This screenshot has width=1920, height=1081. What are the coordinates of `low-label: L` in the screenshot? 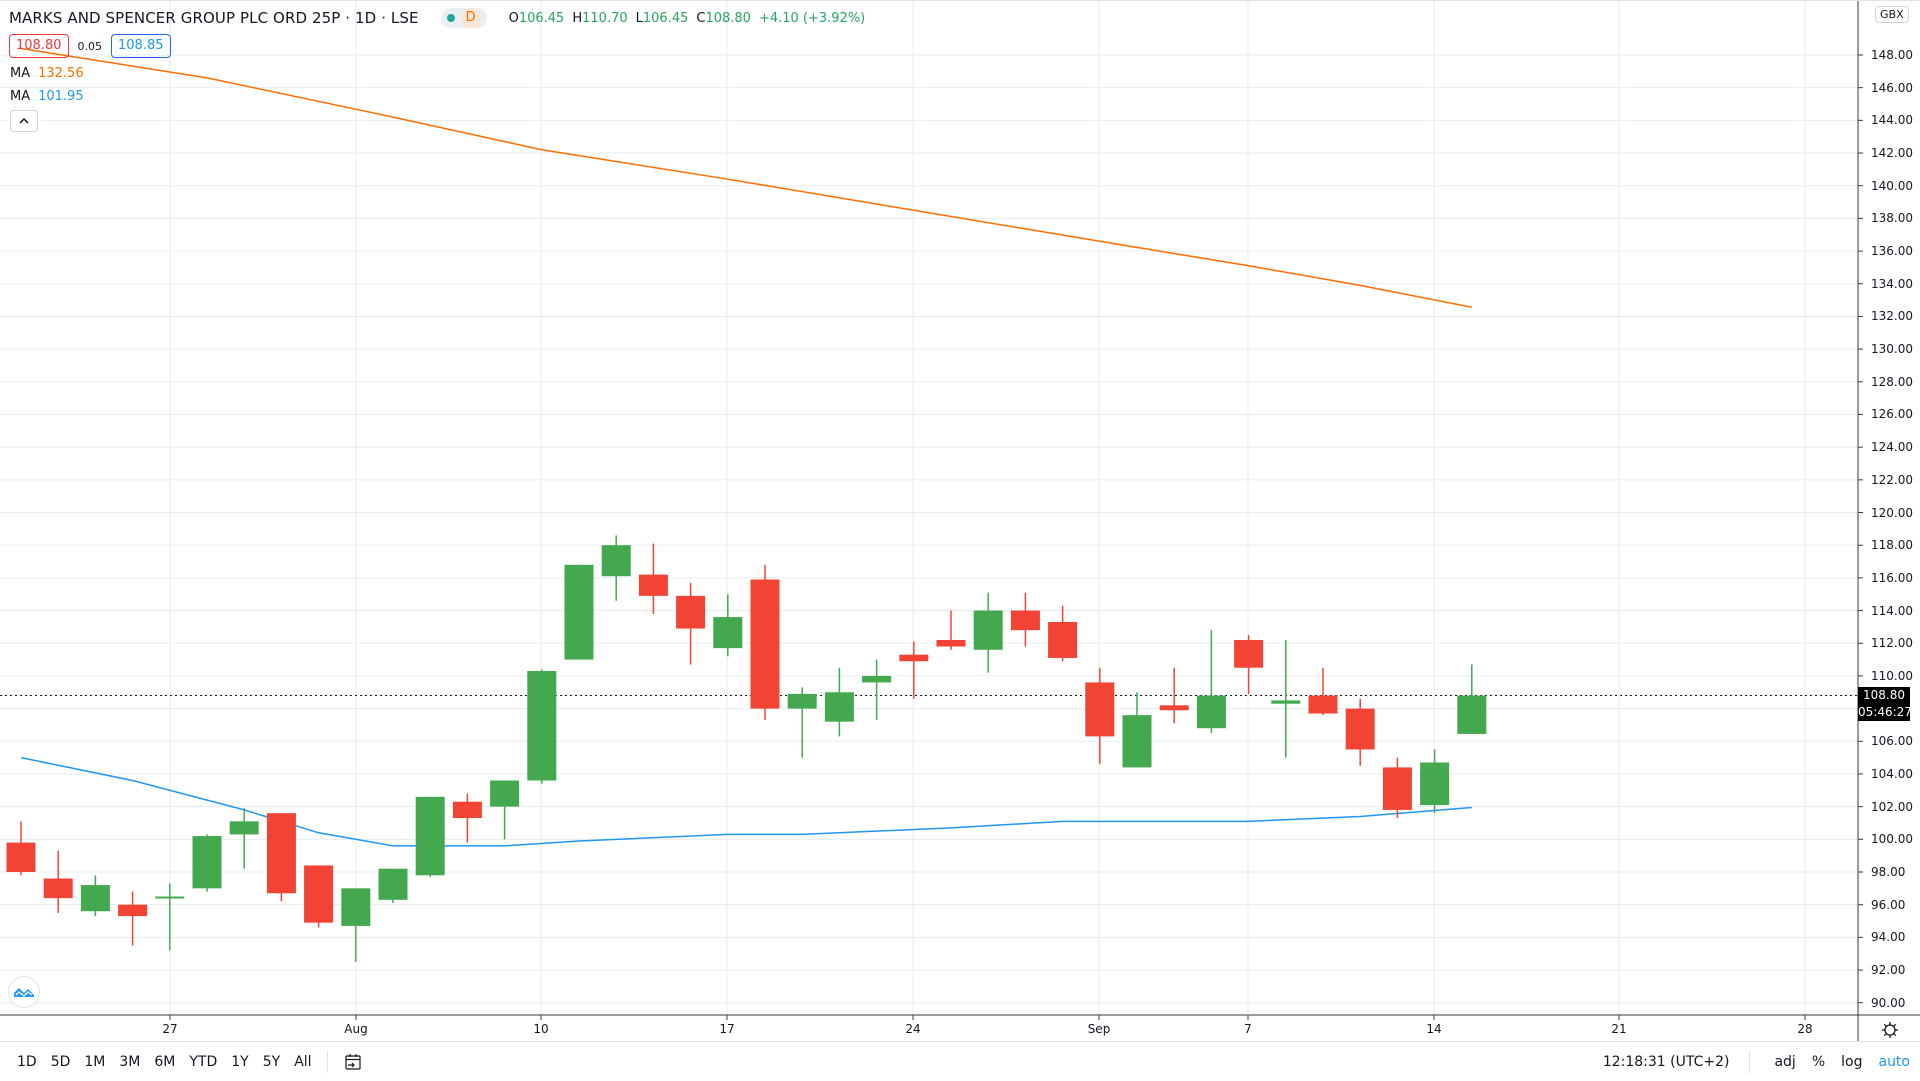 It's located at (639, 18).